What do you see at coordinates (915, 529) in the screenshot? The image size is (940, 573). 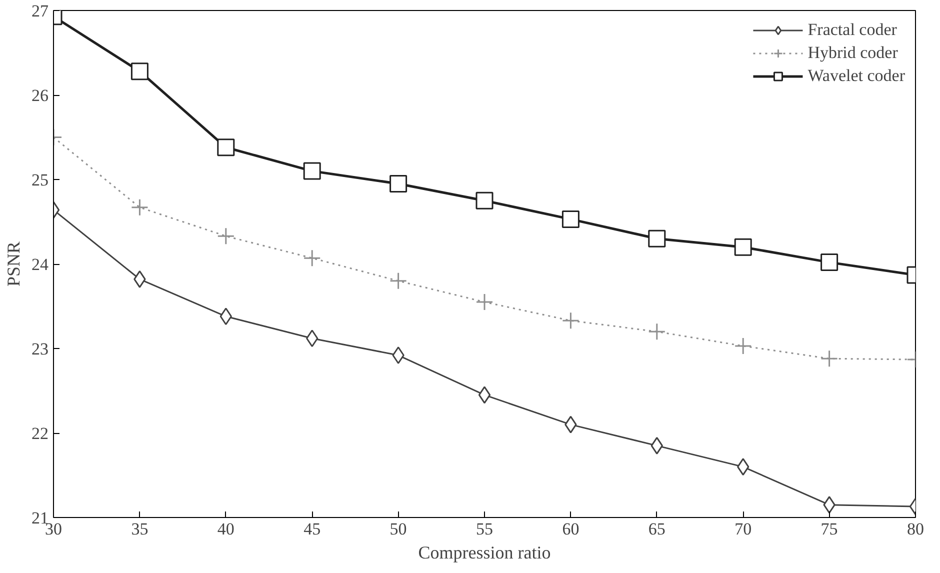 I see `x-tick-label: 80` at bounding box center [915, 529].